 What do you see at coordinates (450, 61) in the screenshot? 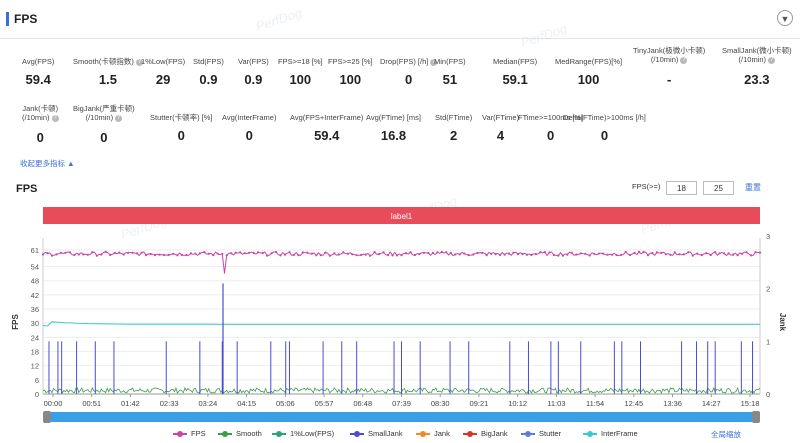
I see `metric-label-text: Min(FPS)` at bounding box center [450, 61].